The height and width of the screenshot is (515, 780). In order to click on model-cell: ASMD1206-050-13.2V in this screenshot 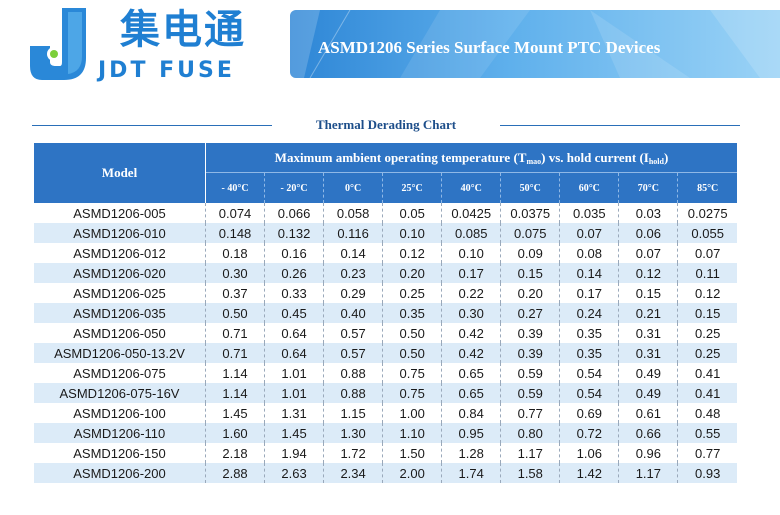, I will do `click(120, 353)`.